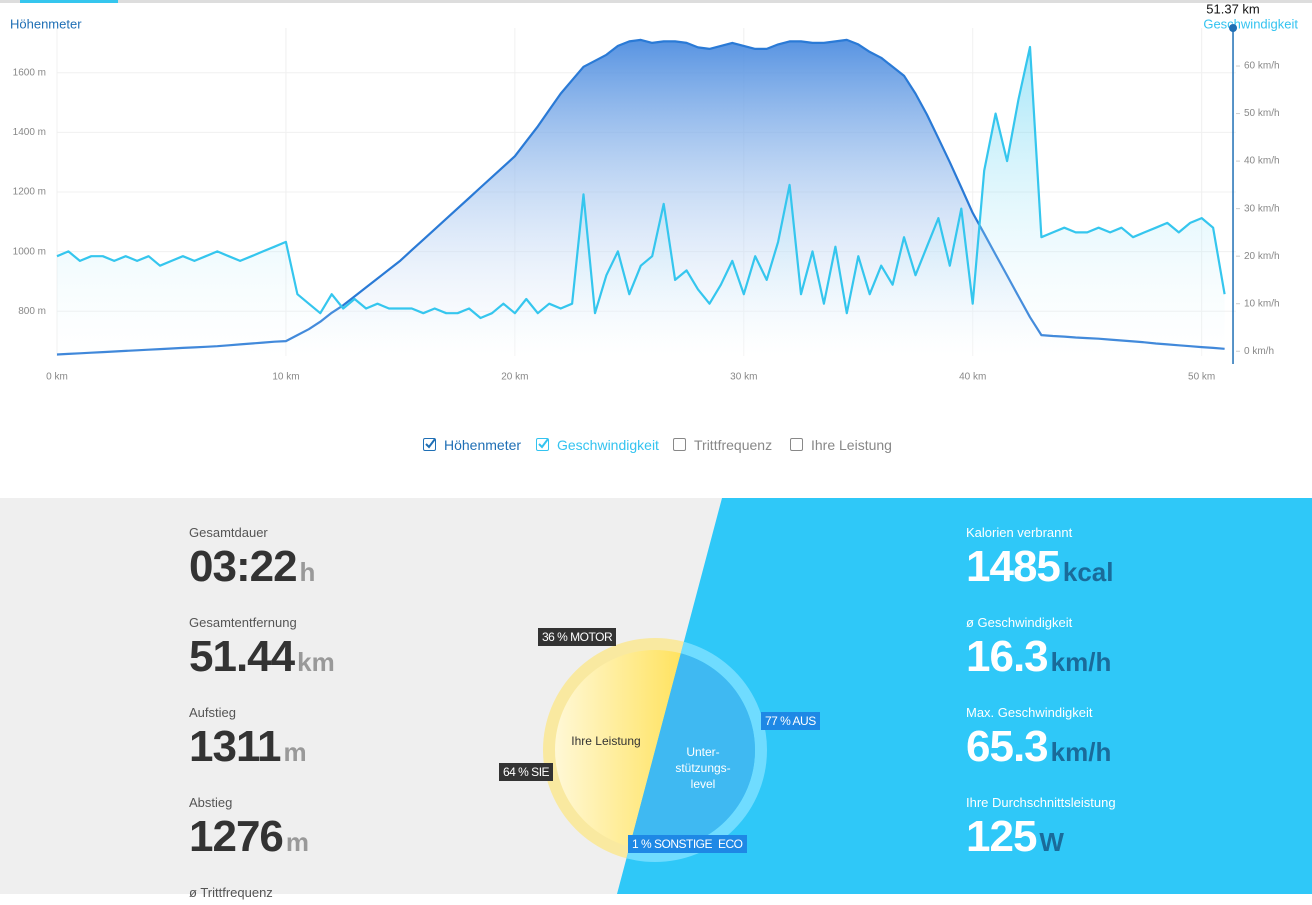 The image size is (1312, 905). Describe the element at coordinates (526, 772) in the screenshot. I see `tag-you: 64 % SIE` at that location.